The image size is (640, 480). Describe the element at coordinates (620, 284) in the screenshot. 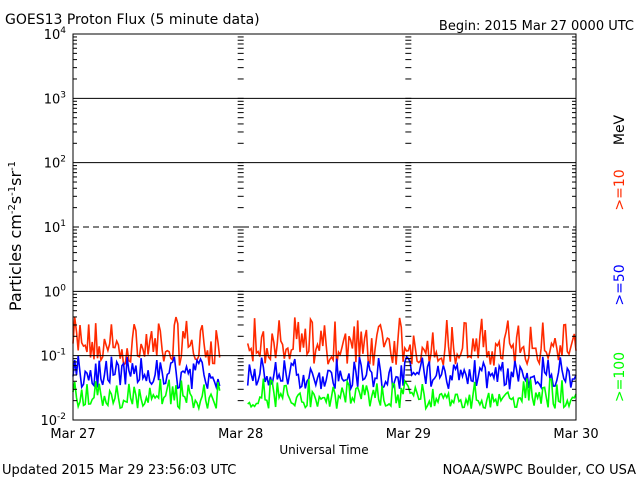

I see `legend-ge50: >=50` at that location.